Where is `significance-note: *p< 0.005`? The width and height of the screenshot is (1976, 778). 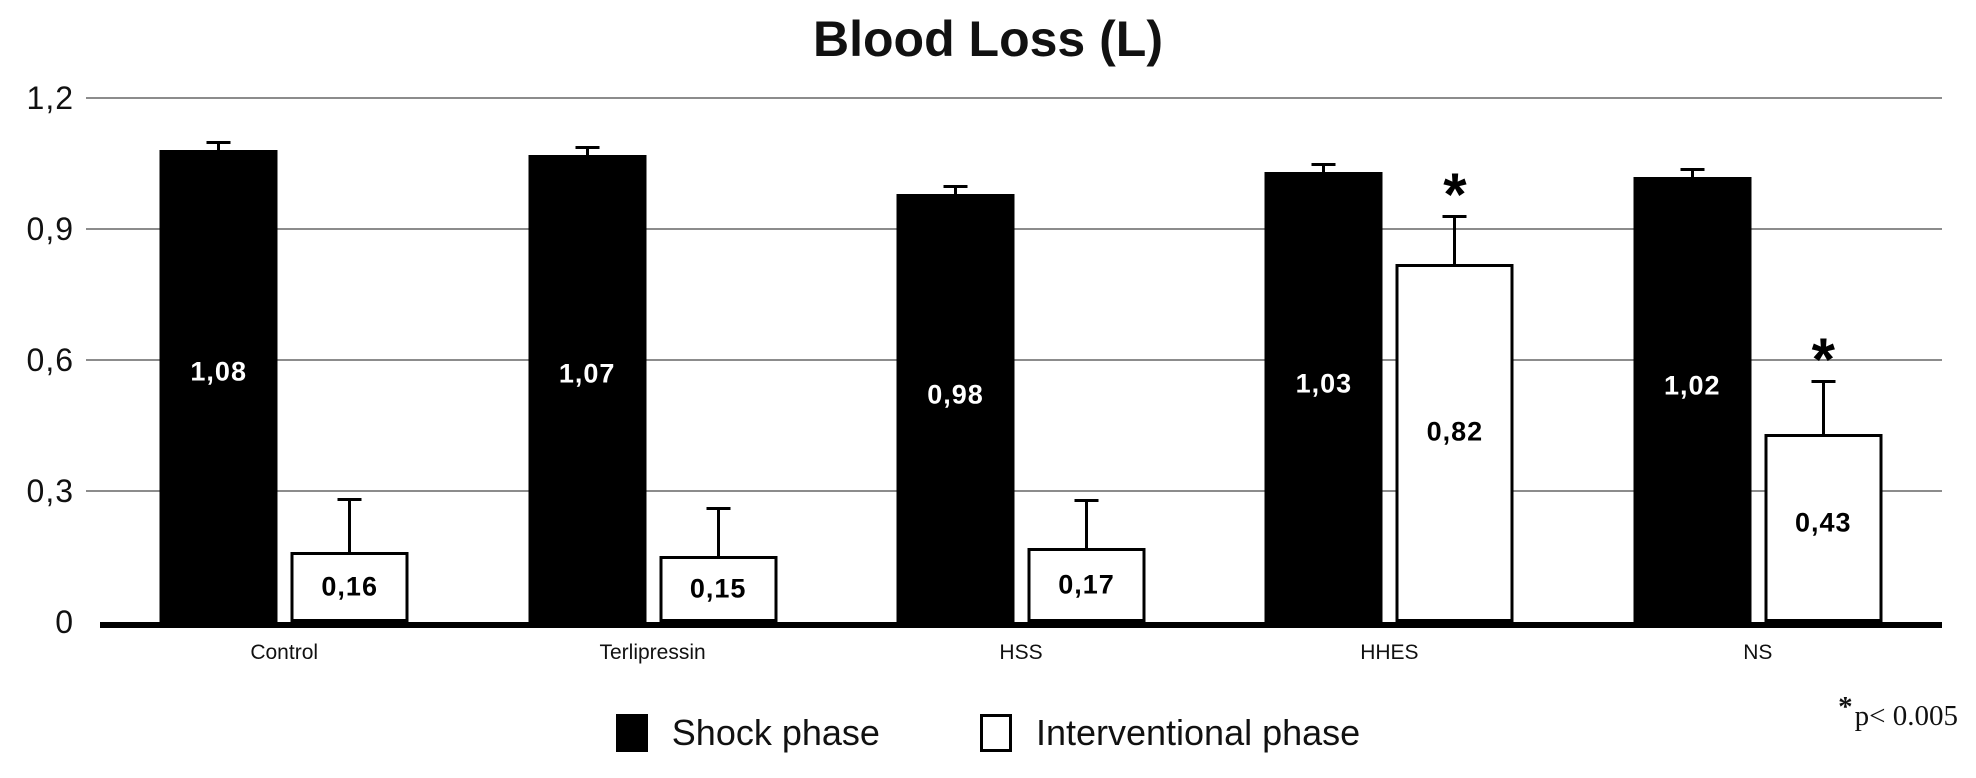 significance-note: *p< 0.005 is located at coordinates (1898, 712).